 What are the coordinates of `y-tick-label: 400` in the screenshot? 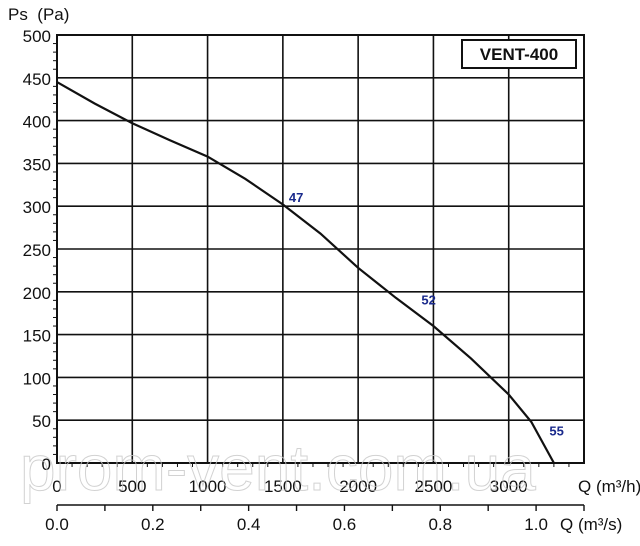 It's located at (37, 122).